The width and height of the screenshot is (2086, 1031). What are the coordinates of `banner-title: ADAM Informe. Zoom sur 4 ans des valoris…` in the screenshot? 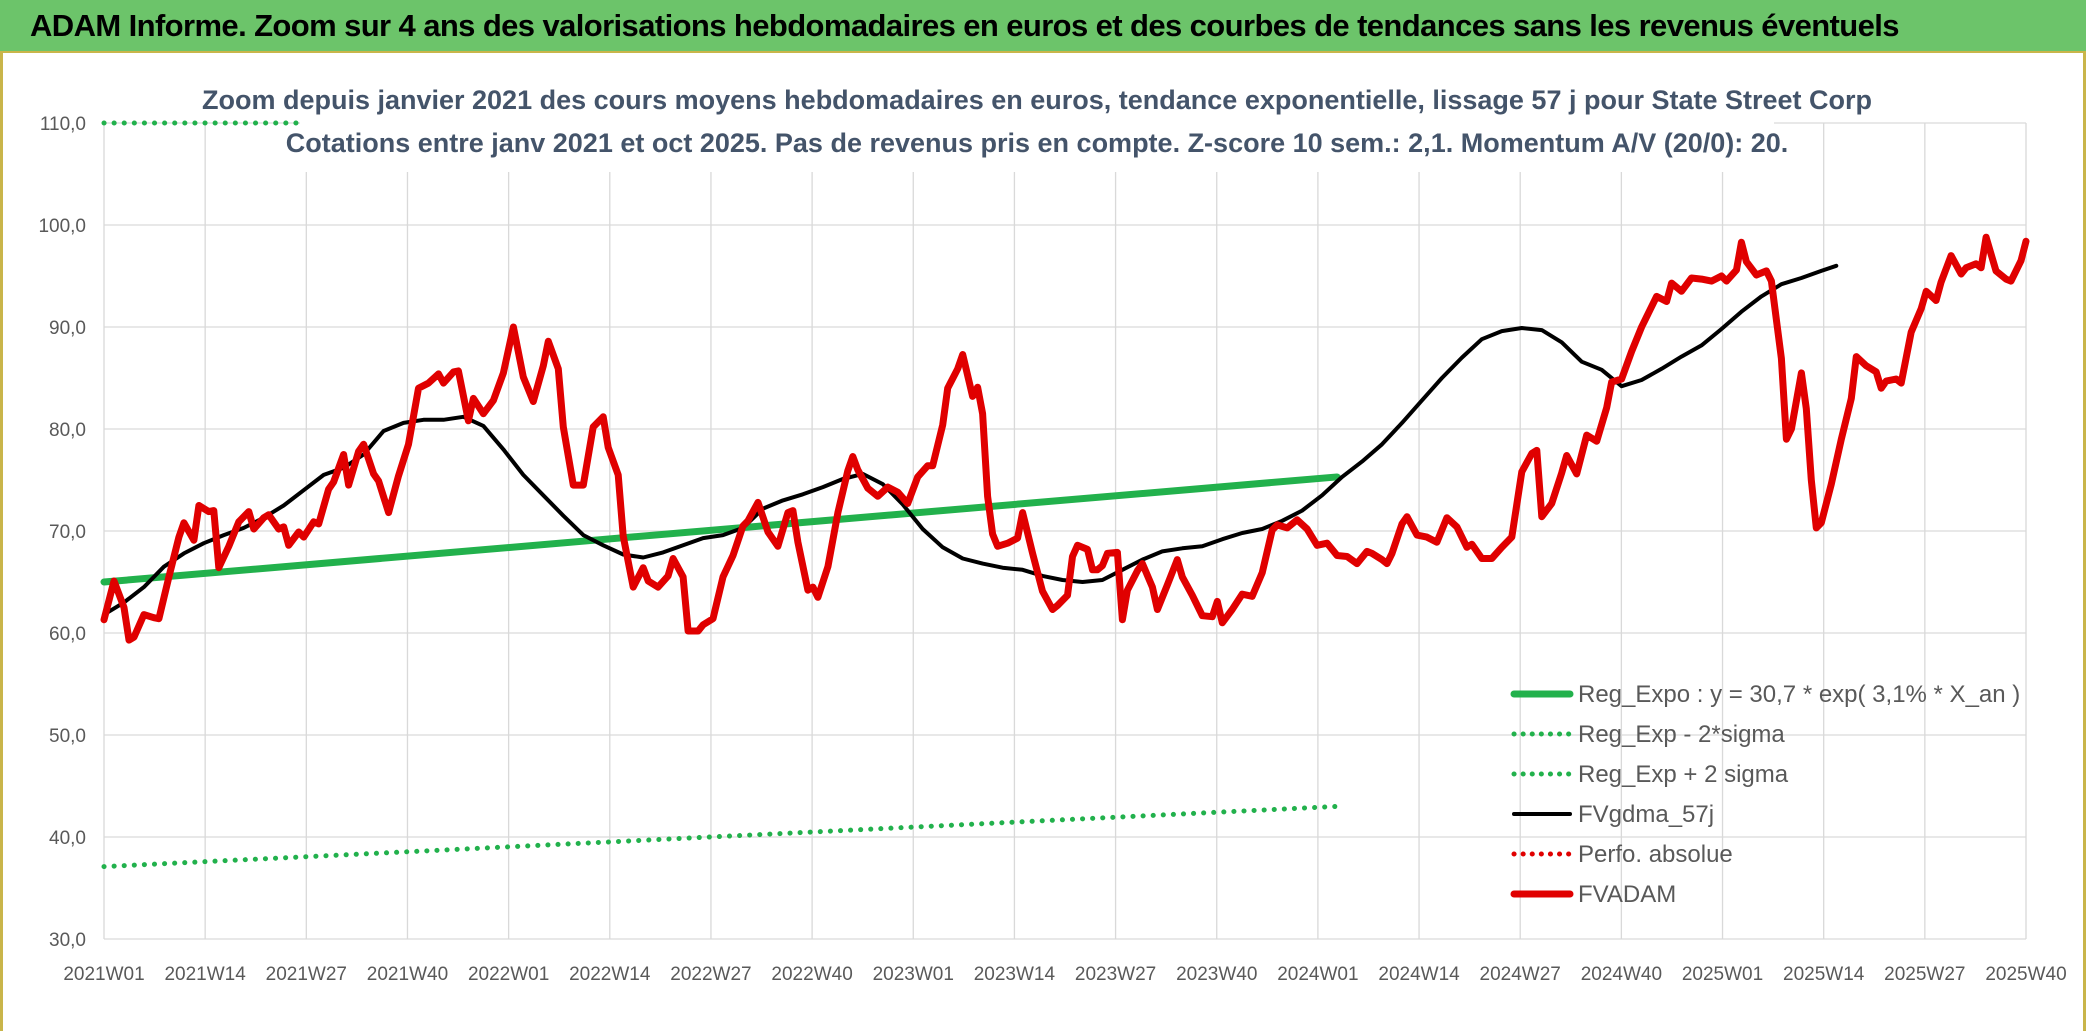 It's located at (965, 25).